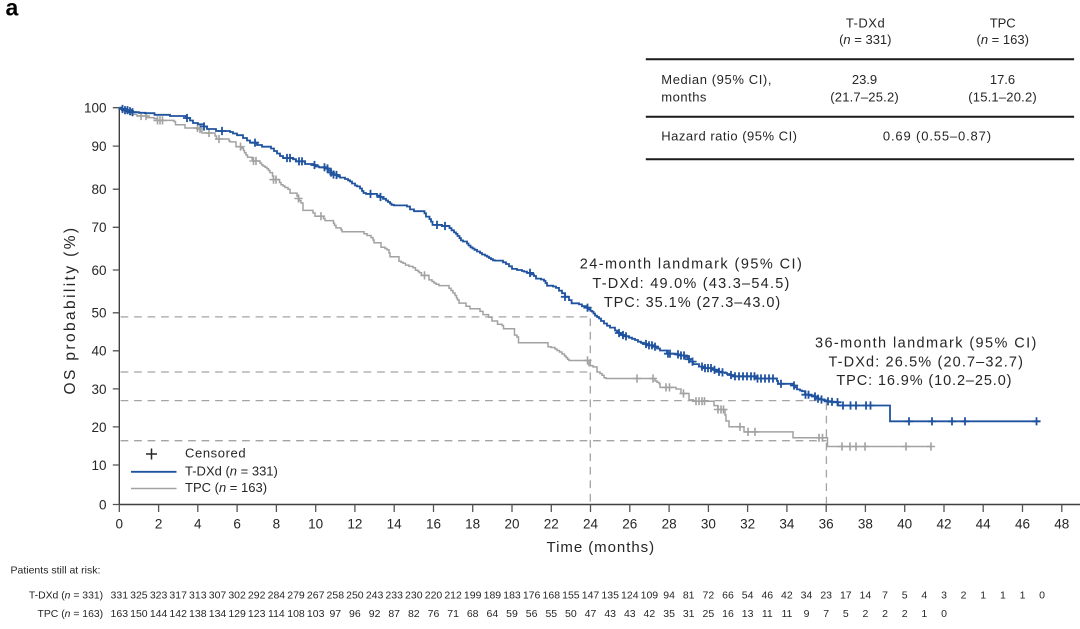  What do you see at coordinates (159, 596) in the screenshot?
I see `svg-text: 323` at bounding box center [159, 596].